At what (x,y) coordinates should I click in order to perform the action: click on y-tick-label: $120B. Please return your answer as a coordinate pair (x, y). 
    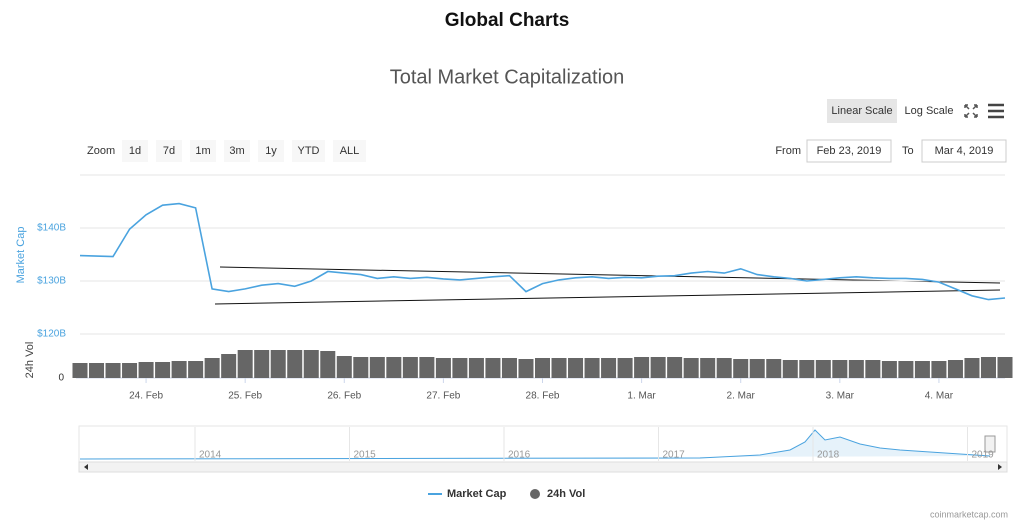
    Looking at the image, I should click on (51, 334).